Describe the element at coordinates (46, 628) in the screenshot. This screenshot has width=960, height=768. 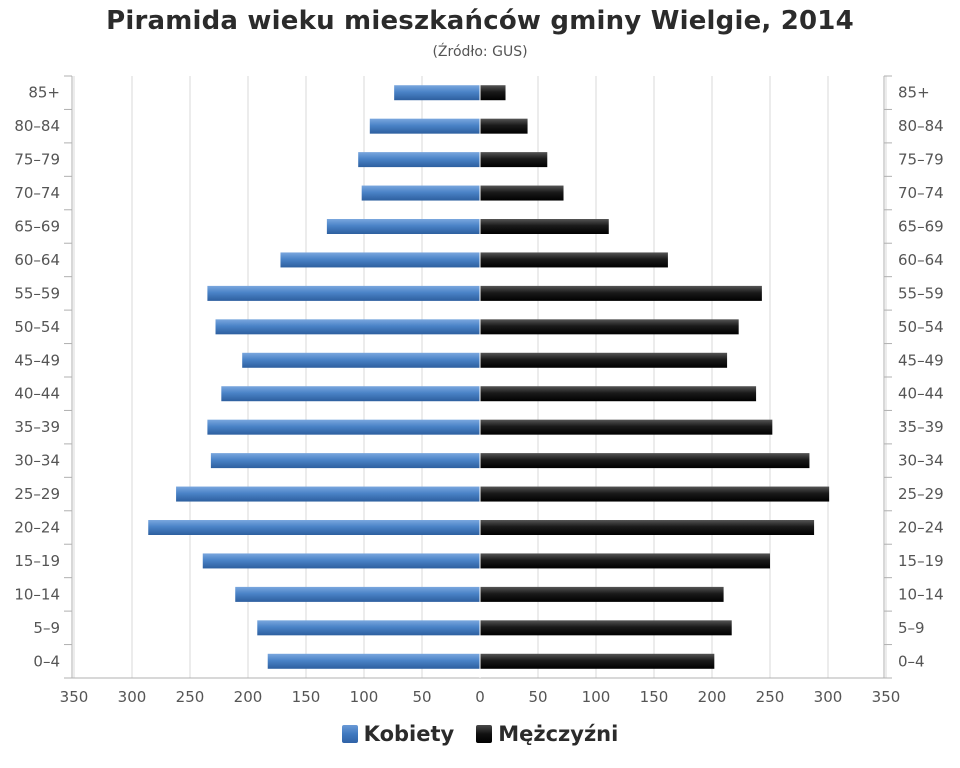
I see `category-label-left: 5–9` at that location.